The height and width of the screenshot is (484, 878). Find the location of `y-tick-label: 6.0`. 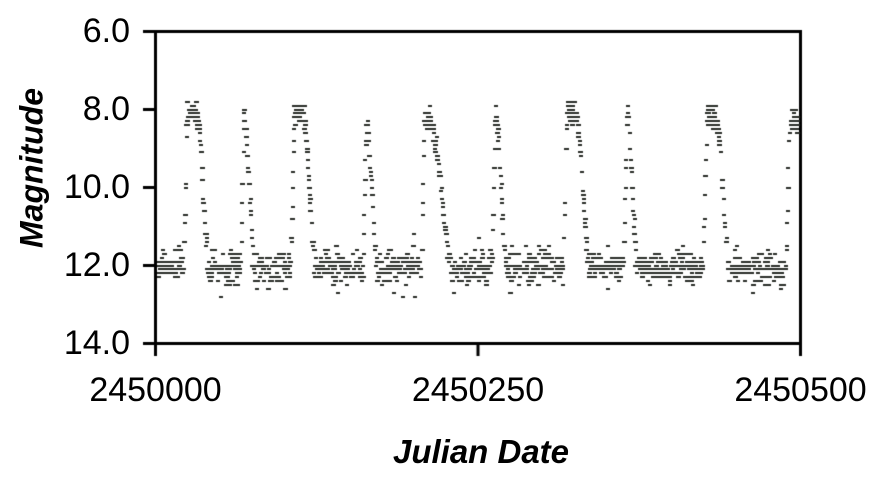

y-tick-label: 6.0 is located at coordinates (106, 30).